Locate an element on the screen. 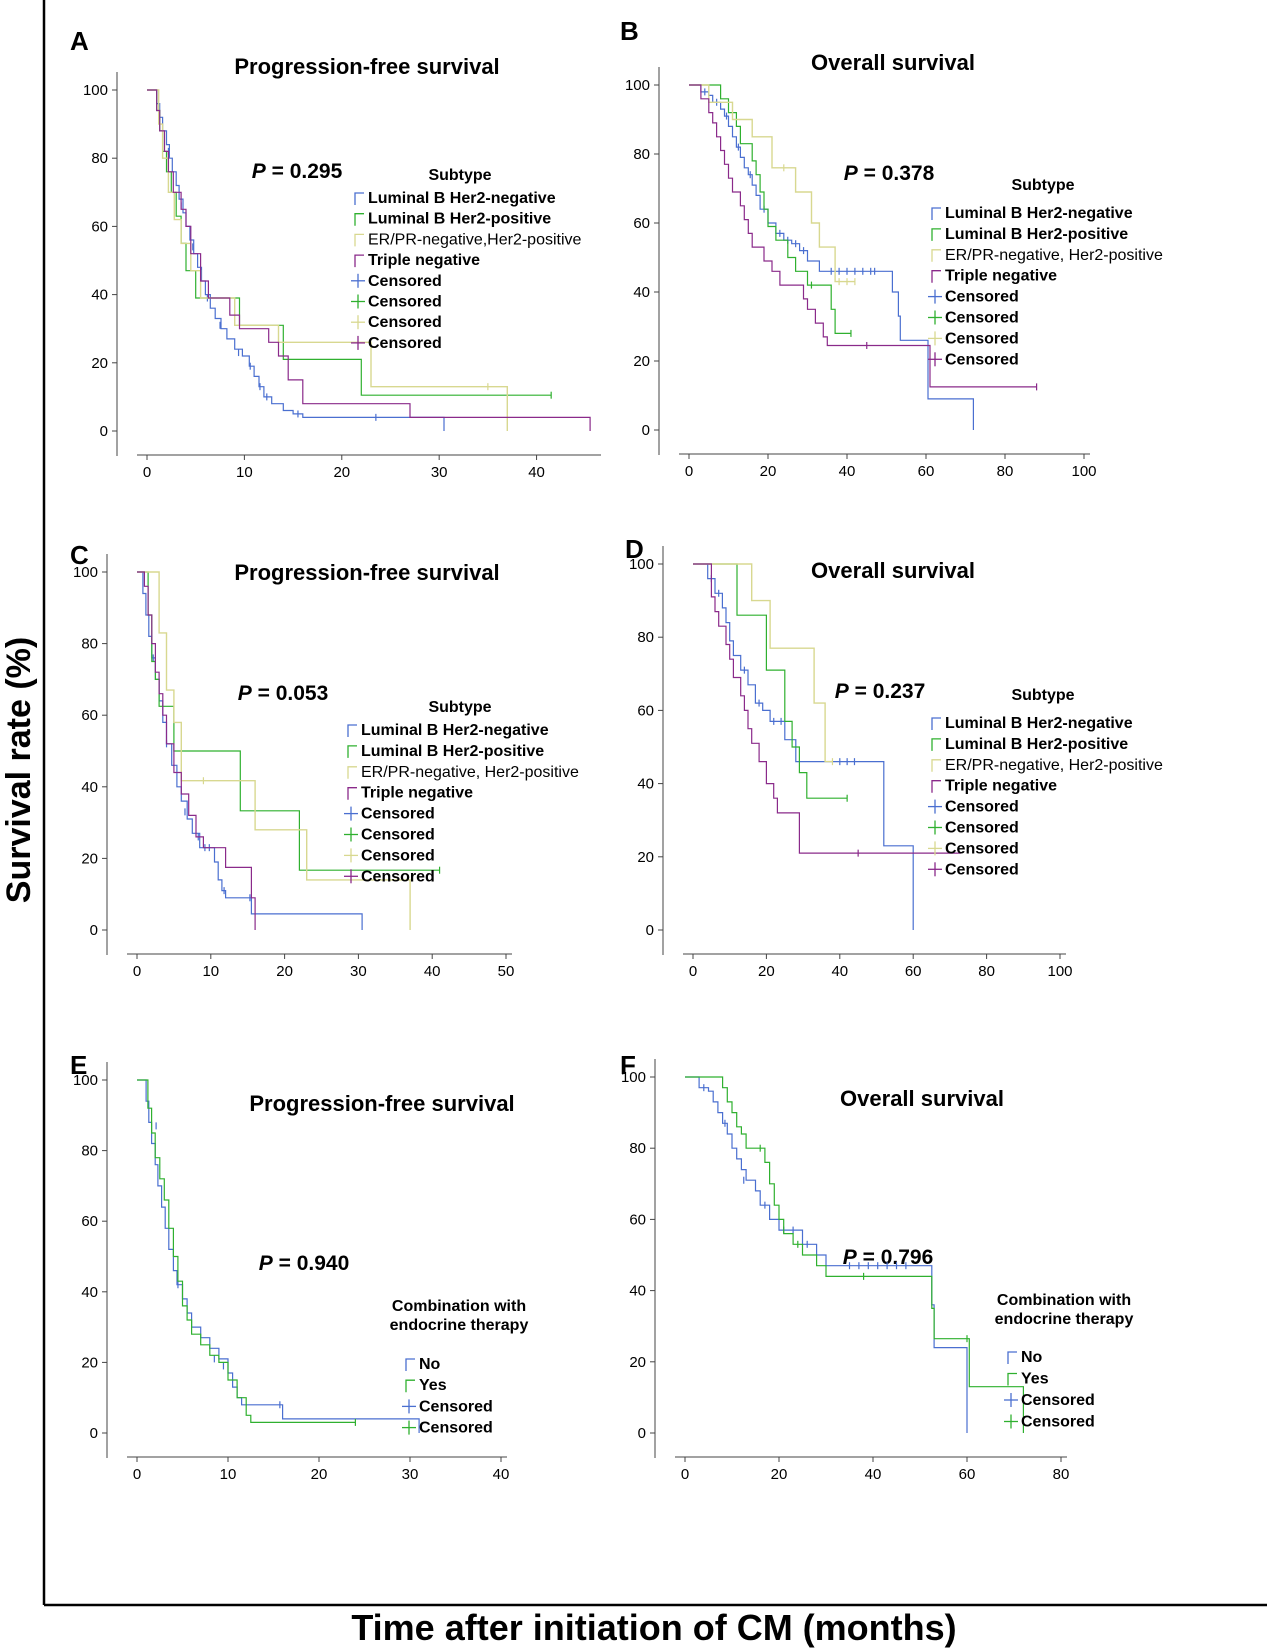 The height and width of the screenshot is (1650, 1267). legend-title: Combination with is located at coordinates (459, 1306).